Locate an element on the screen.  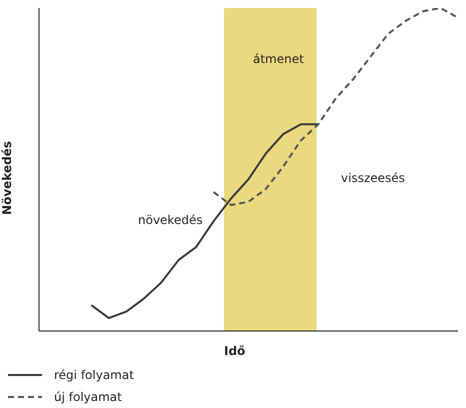
annotation: visszeesés is located at coordinates (373, 178).